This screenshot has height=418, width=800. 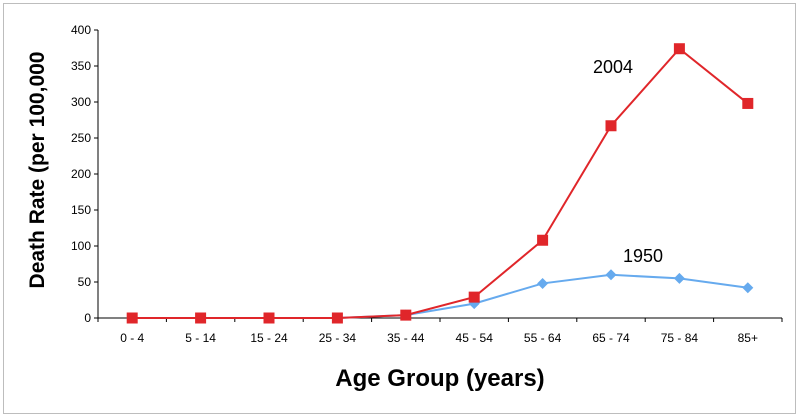 I want to click on x-tick-label: 25 - 34, so click(x=338, y=338).